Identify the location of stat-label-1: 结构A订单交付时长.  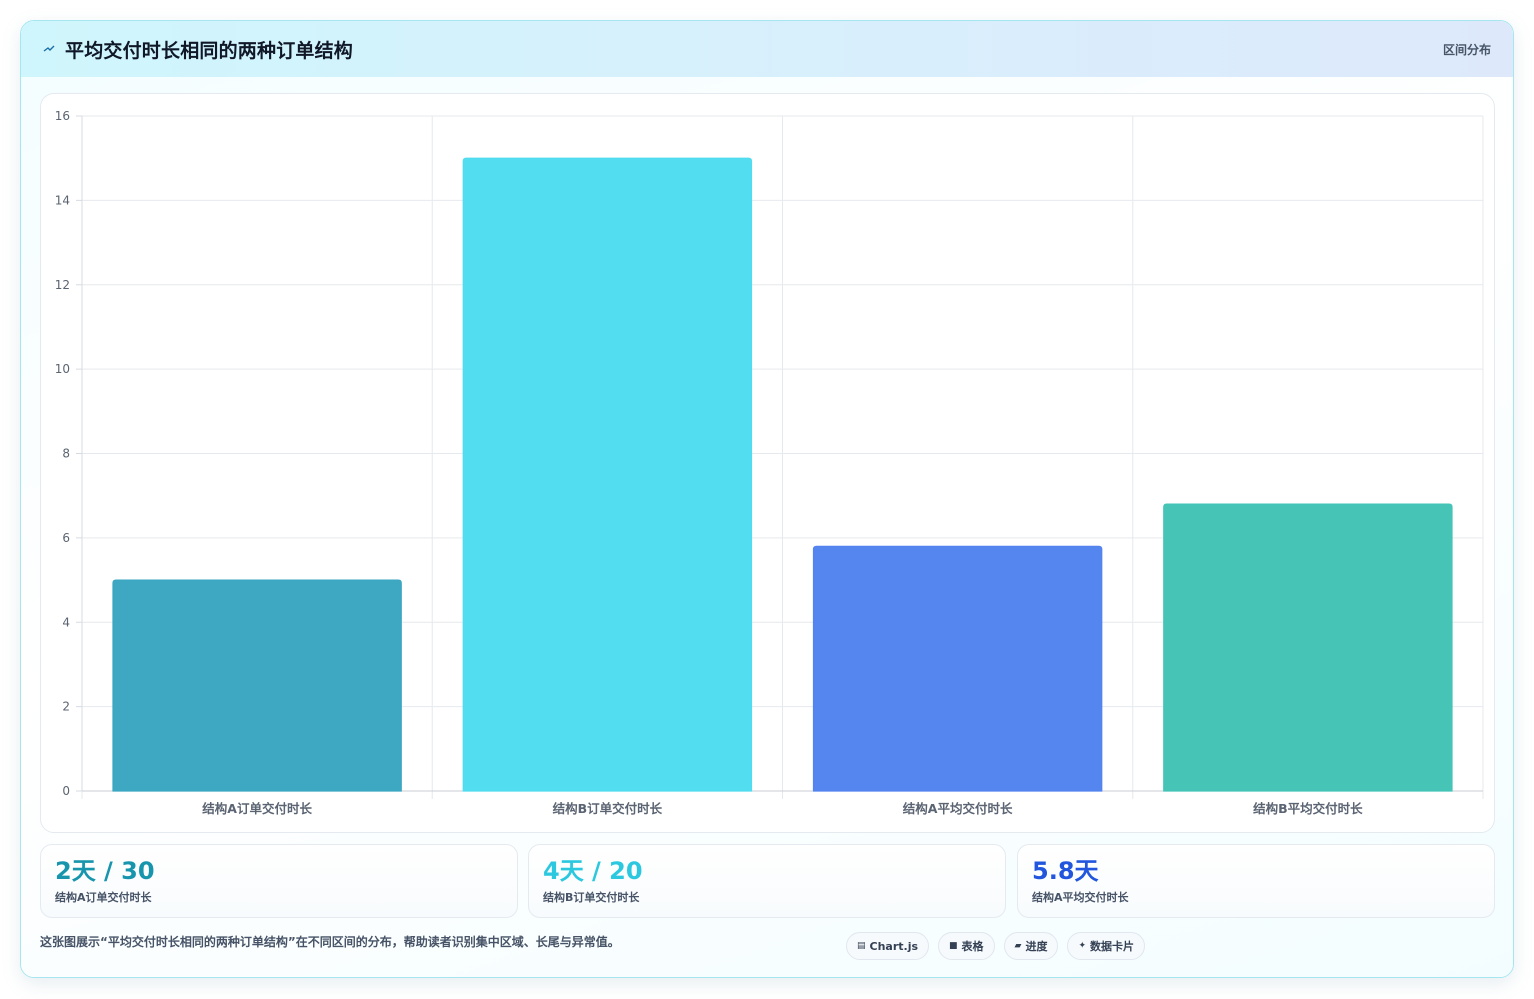
(103, 897).